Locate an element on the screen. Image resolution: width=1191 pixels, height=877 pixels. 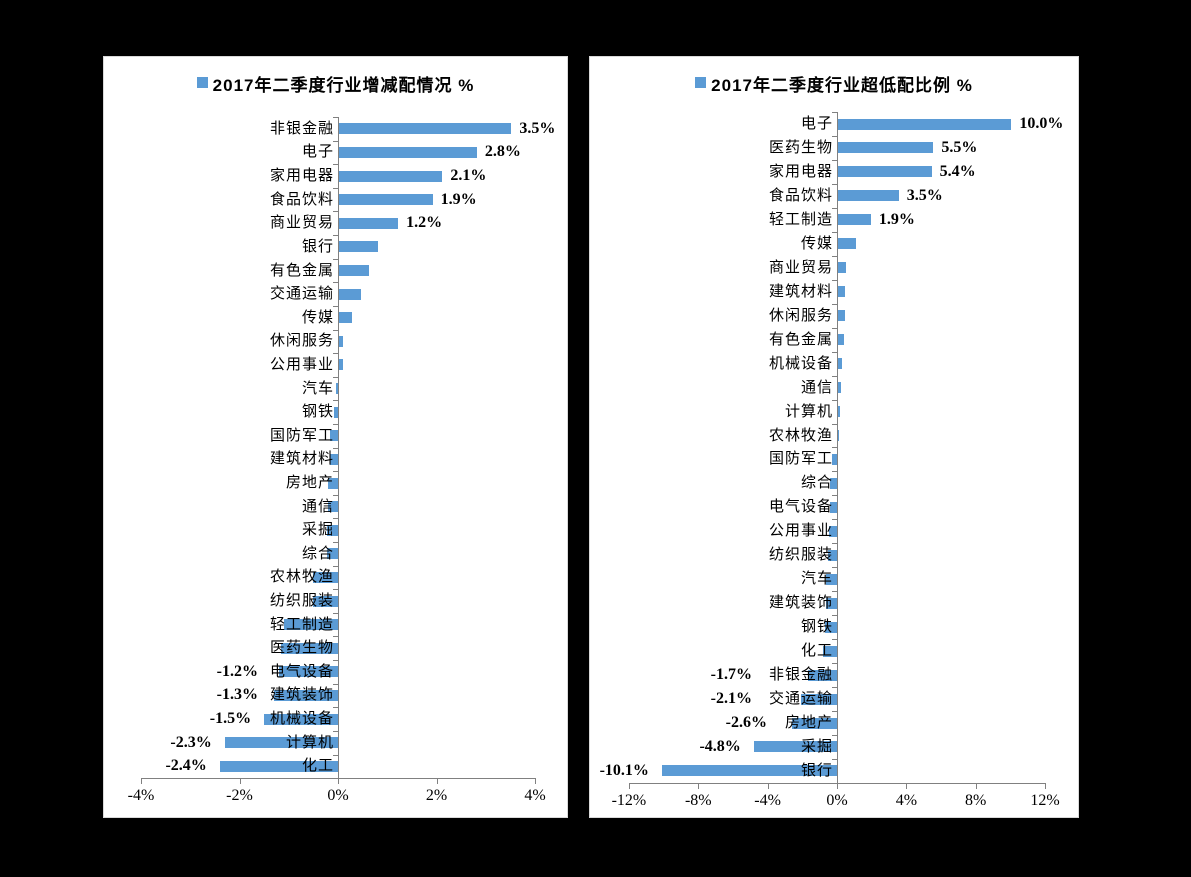
category-label: 综合 is located at coordinates (317, 553).